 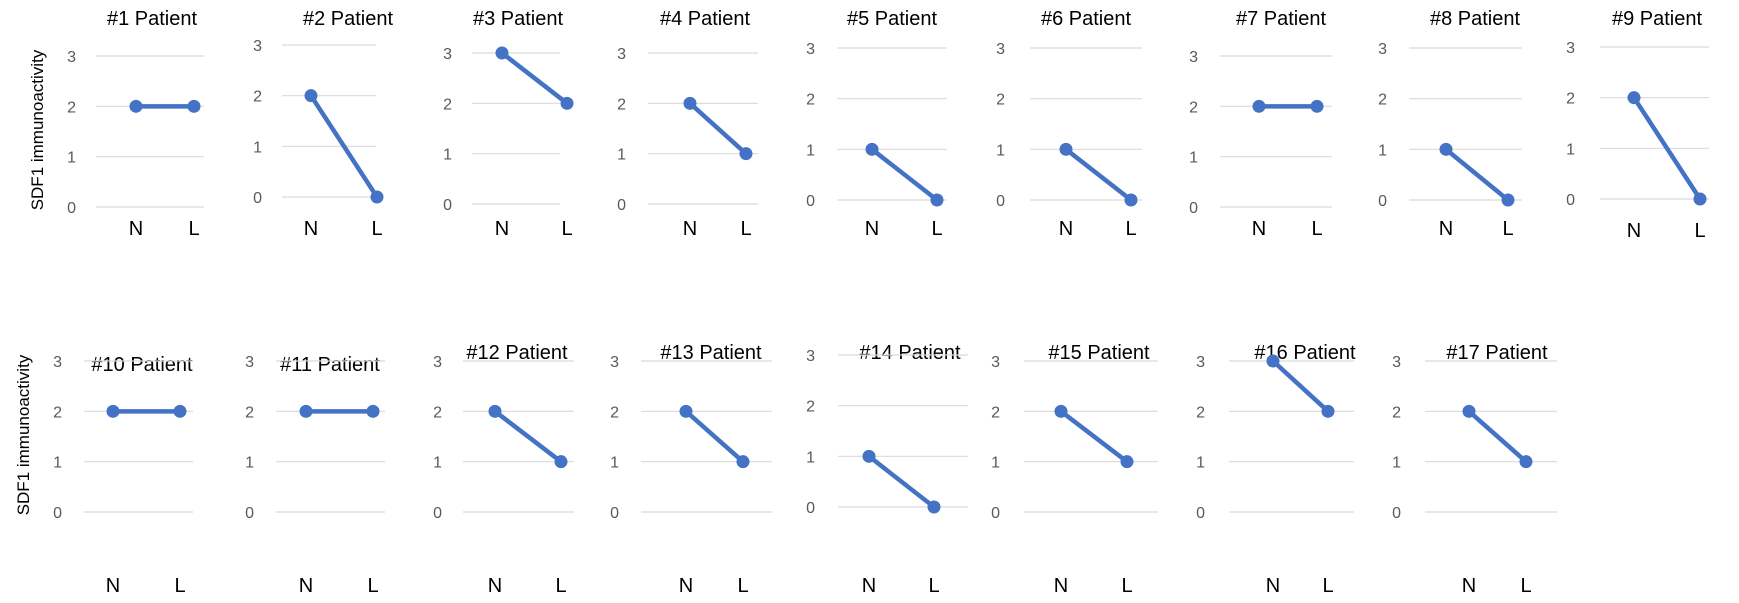 I want to click on panel-title: #8 Patient, so click(x=1475, y=19).